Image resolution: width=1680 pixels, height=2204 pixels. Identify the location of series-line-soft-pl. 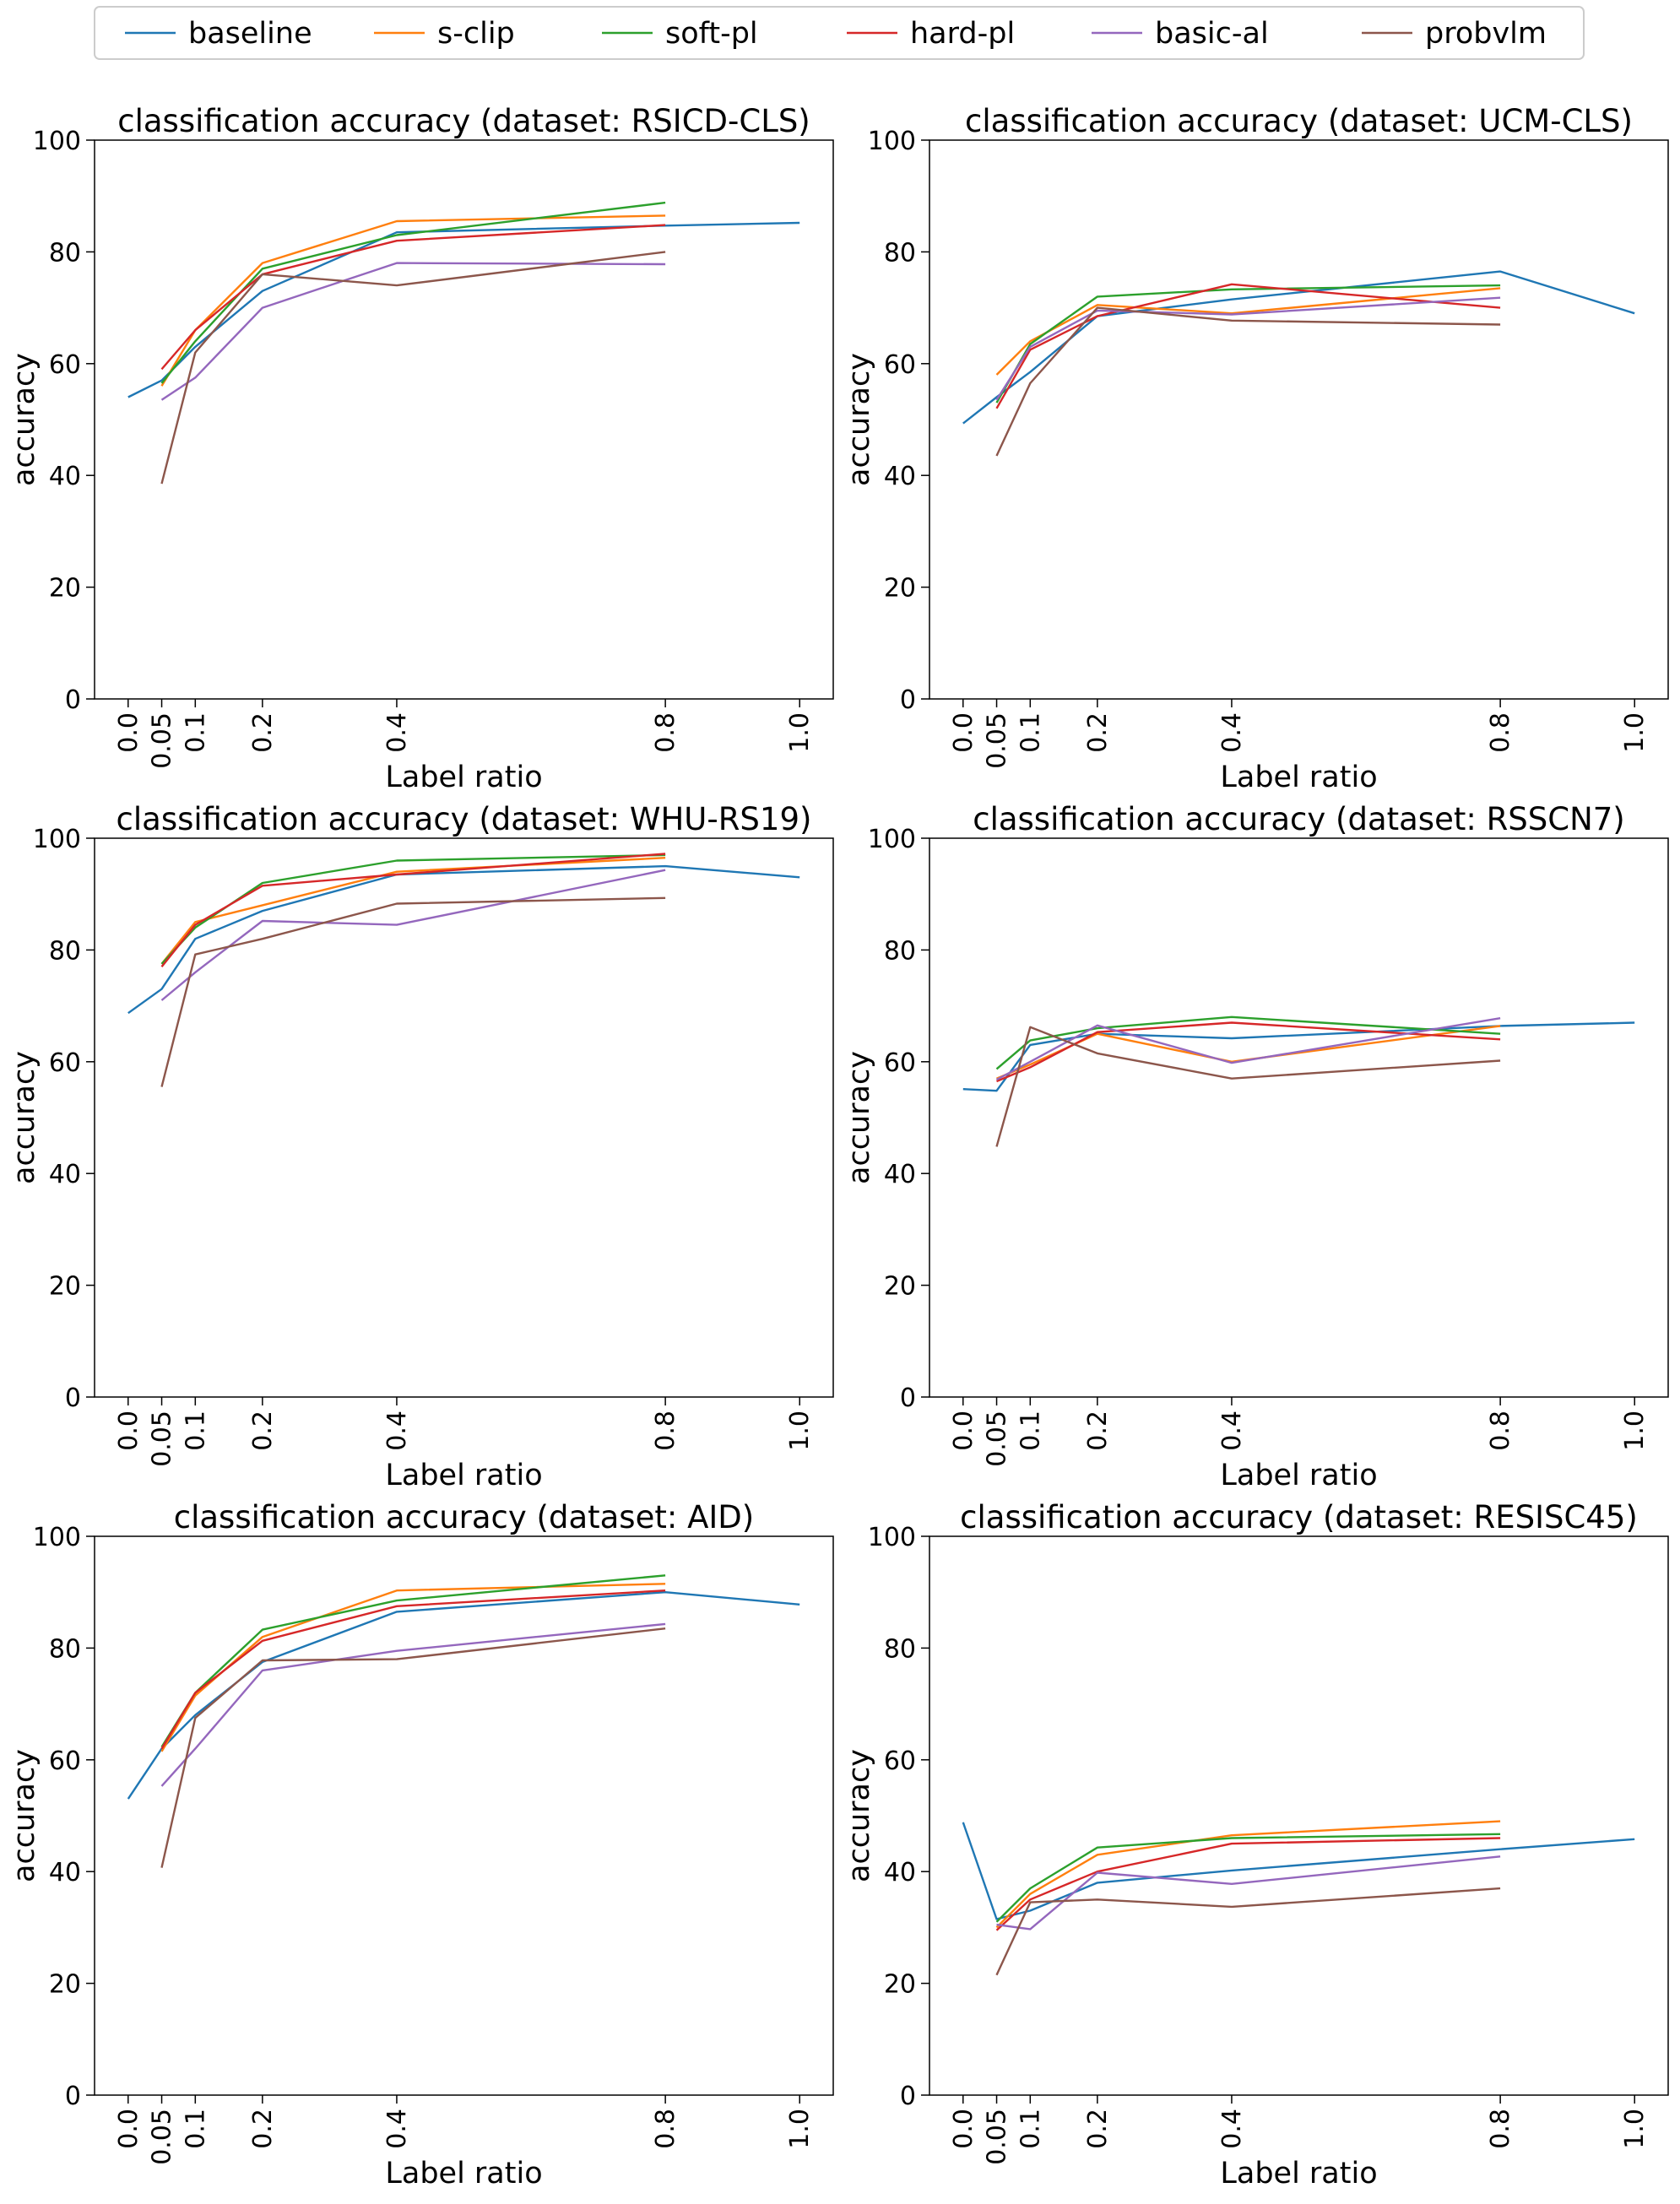
(413, 293).